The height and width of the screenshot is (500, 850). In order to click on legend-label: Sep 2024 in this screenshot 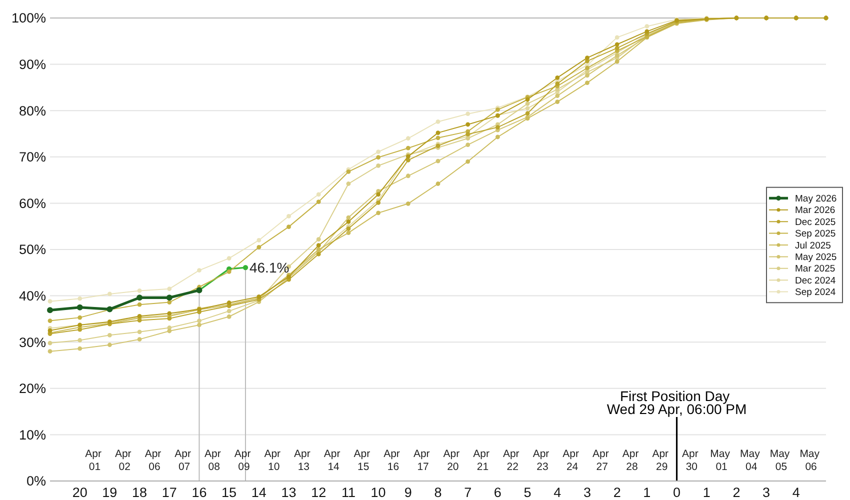, I will do `click(815, 292)`.